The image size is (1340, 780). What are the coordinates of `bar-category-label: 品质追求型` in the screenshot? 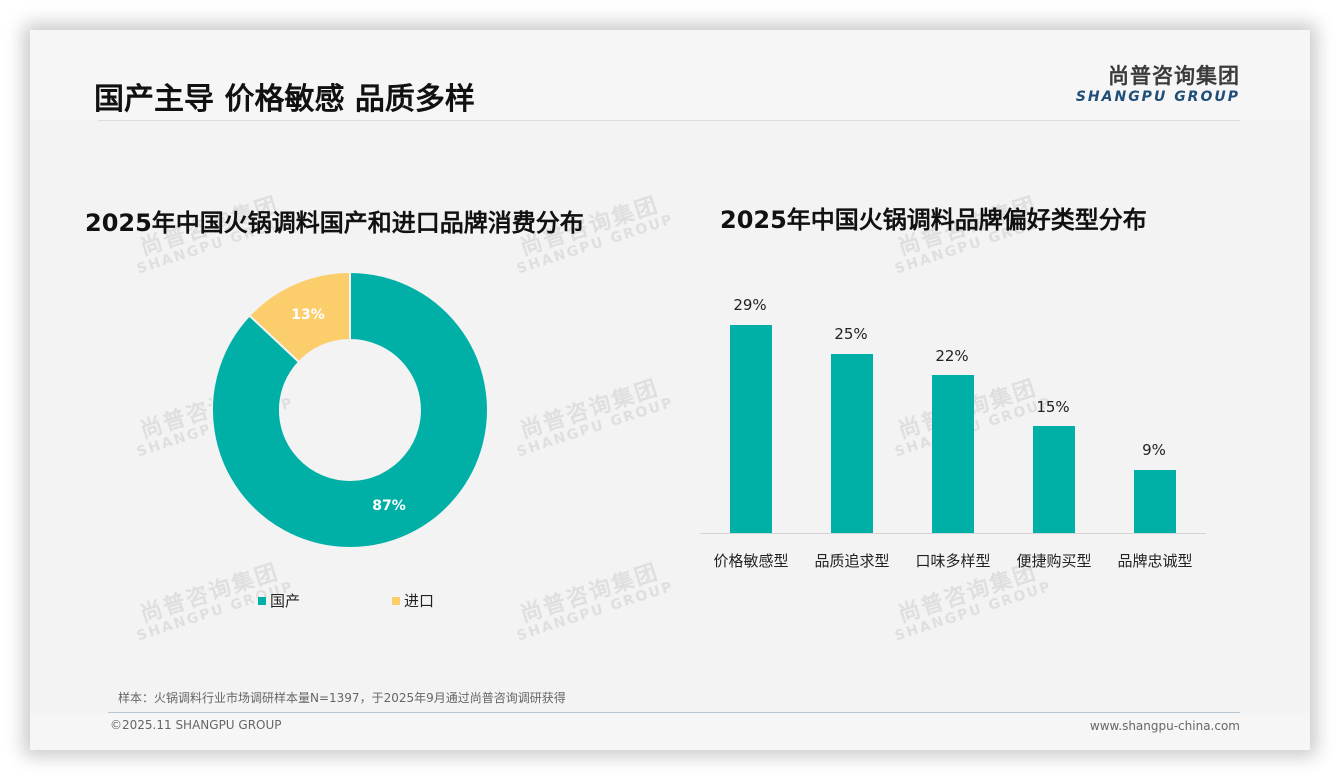 It's located at (852, 561).